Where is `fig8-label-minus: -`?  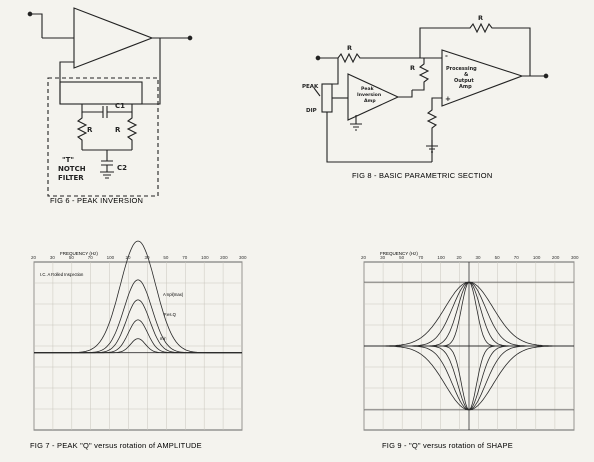
fig8-label-minus: - is located at coordinates (446, 56).